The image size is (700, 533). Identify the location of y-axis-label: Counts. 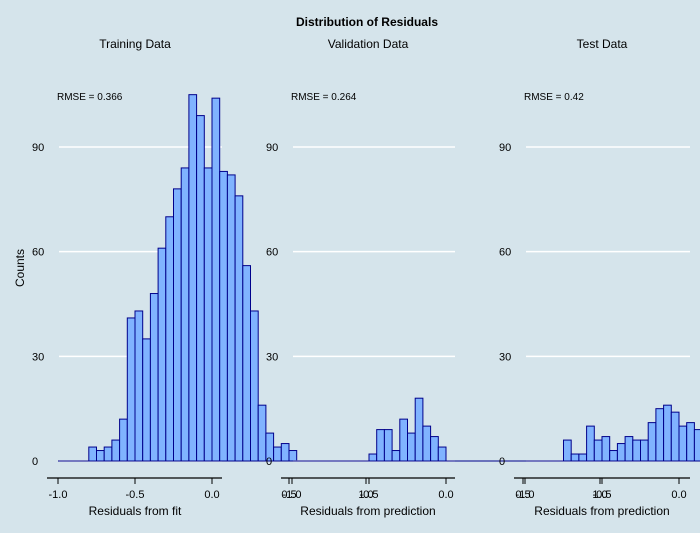
(20, 268).